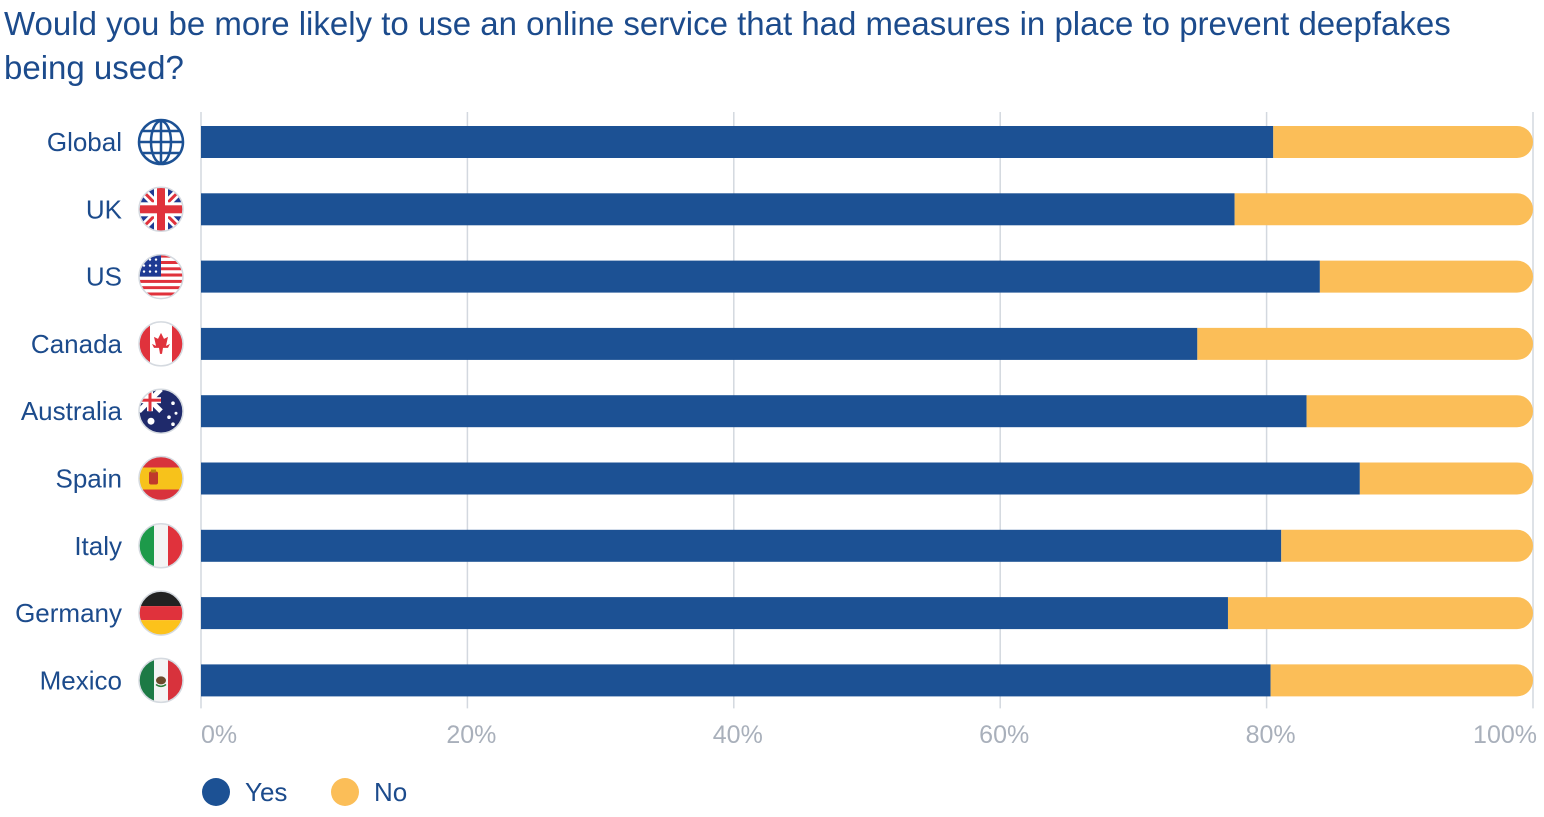 This screenshot has width=1544, height=817. I want to click on category-label: Global, so click(84, 142).